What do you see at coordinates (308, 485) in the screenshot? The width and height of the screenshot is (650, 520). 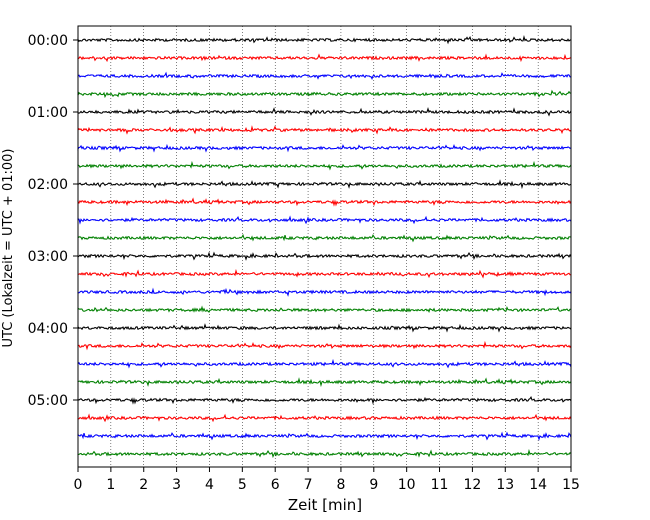 I see `x-tick-label: 7` at bounding box center [308, 485].